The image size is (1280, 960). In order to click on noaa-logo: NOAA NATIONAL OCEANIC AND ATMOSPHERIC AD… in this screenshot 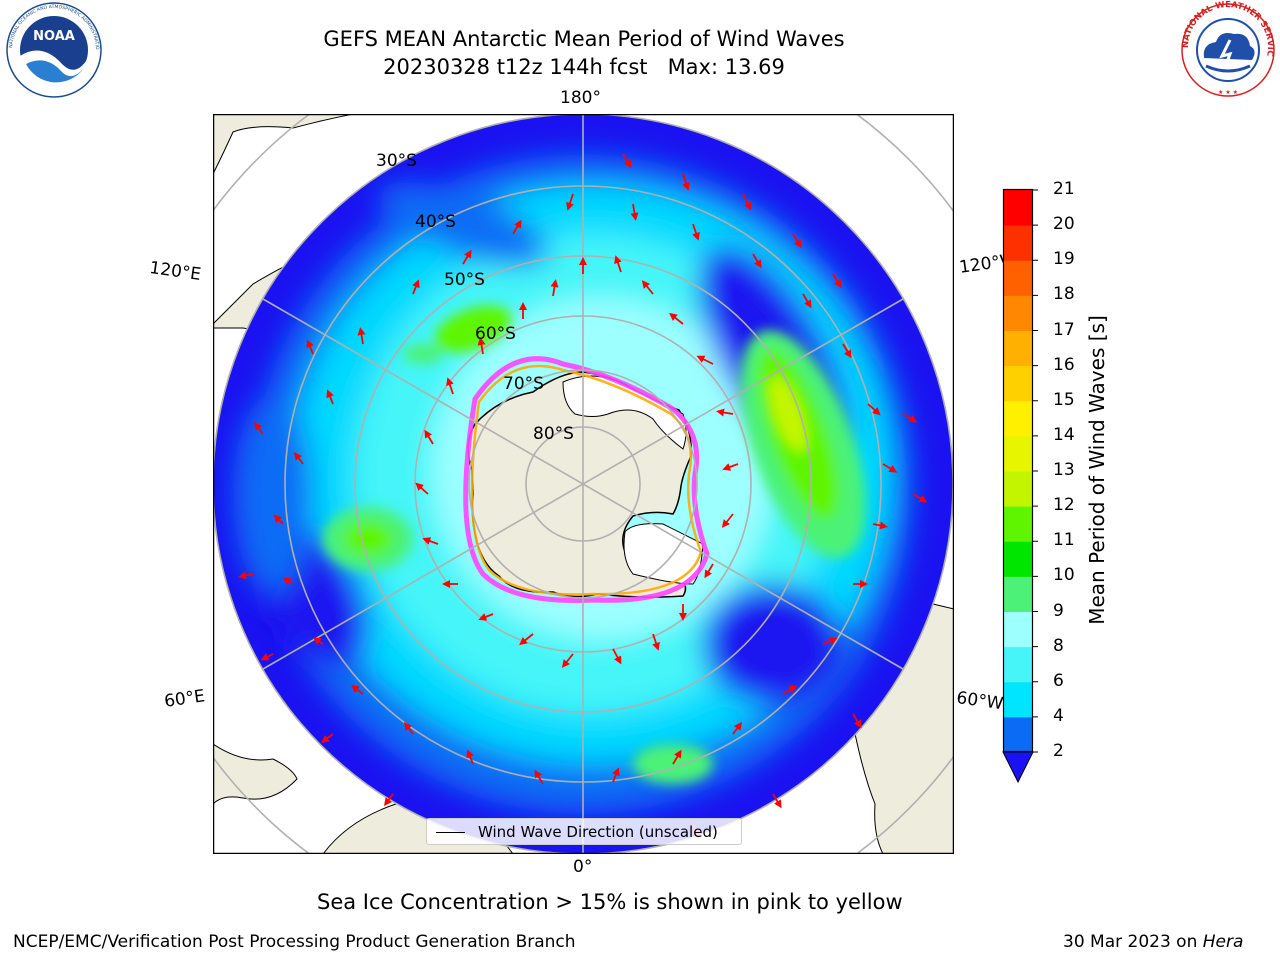, I will do `click(52, 50)`.